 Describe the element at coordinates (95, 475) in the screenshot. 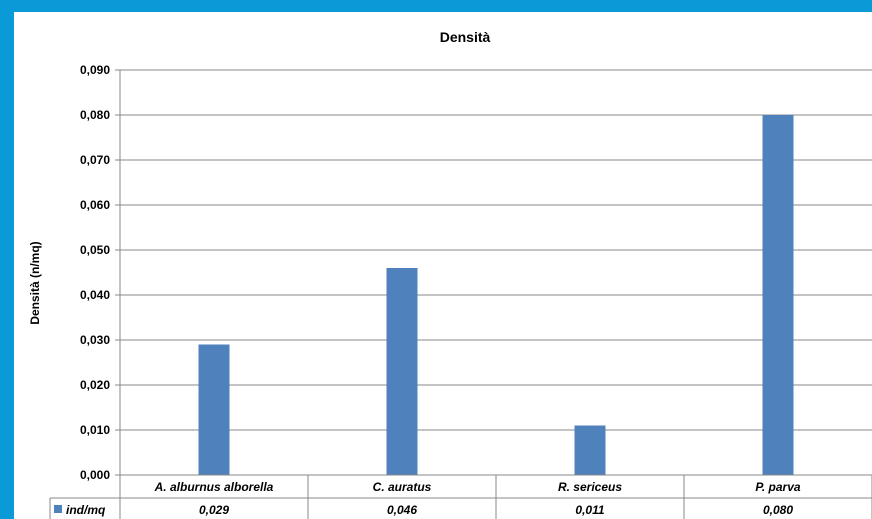

I see `y-tick-label: 0,000` at that location.